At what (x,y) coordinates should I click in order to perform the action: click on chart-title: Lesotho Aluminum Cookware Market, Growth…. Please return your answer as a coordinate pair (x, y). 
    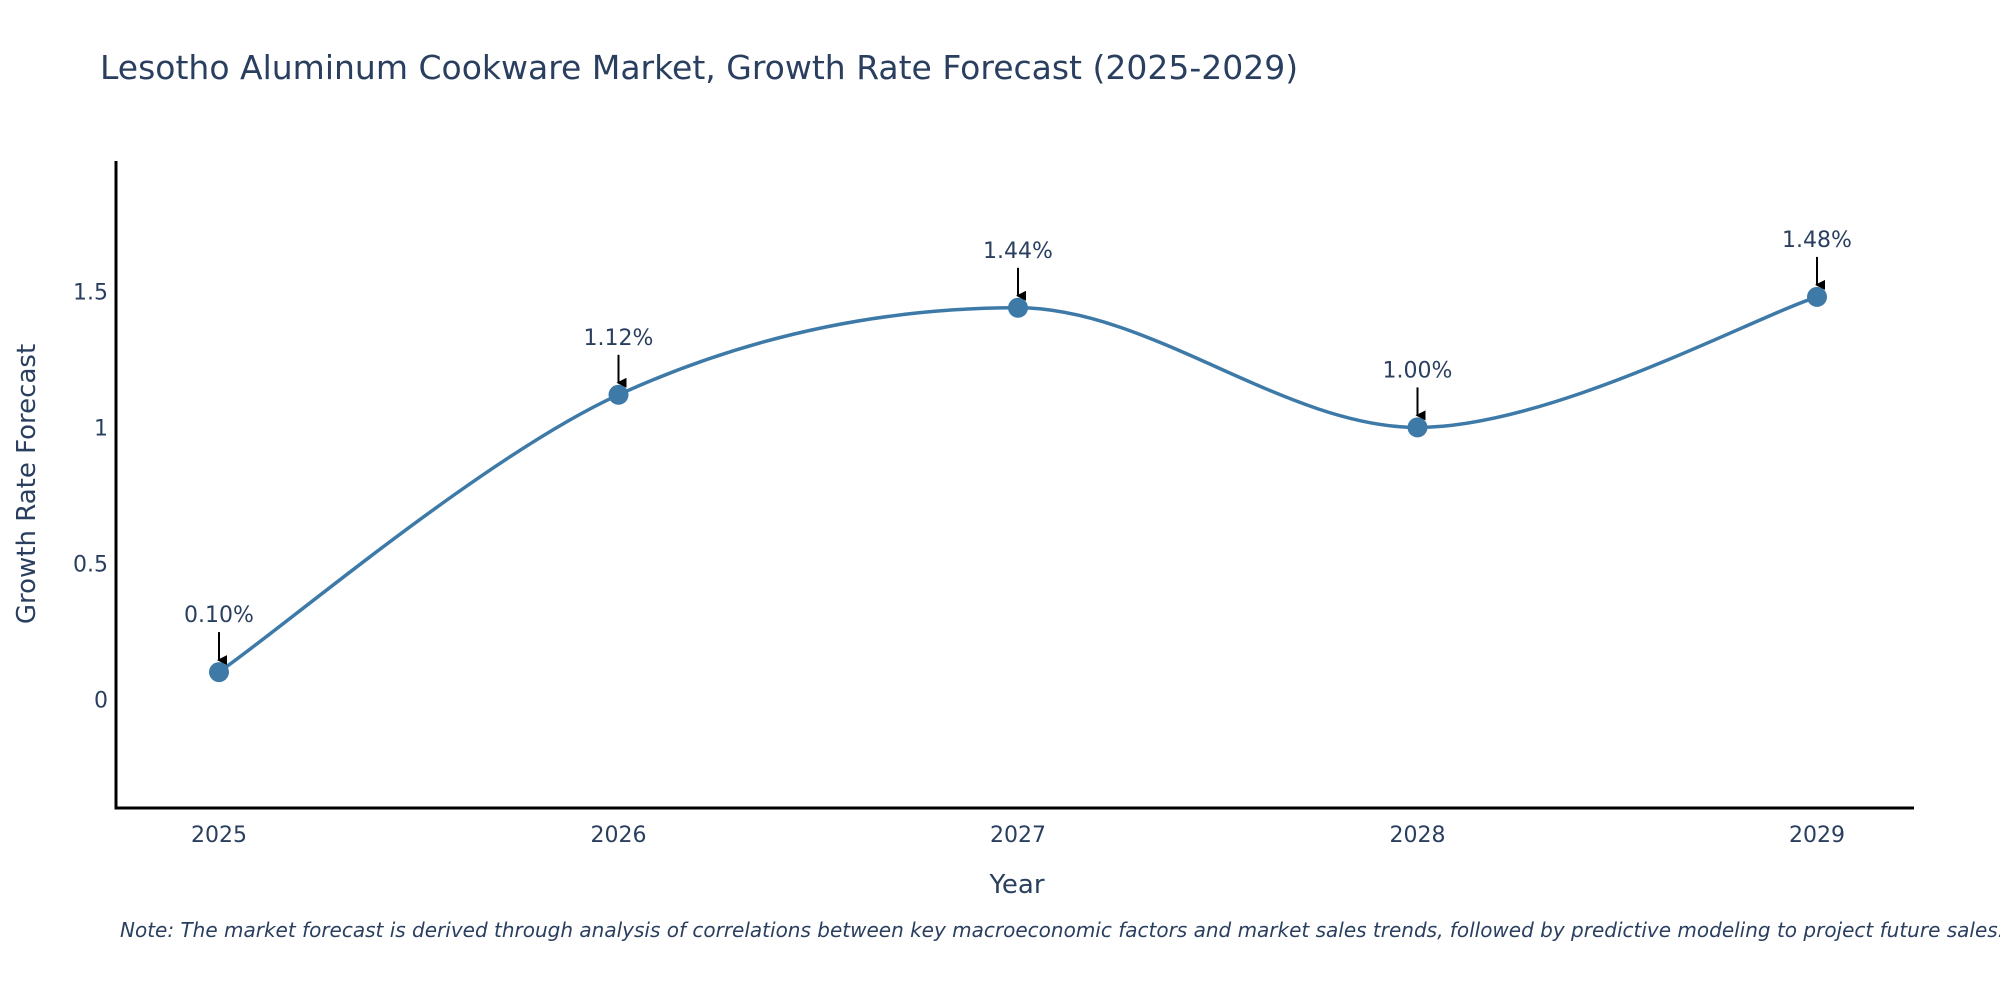
    Looking at the image, I should click on (699, 67).